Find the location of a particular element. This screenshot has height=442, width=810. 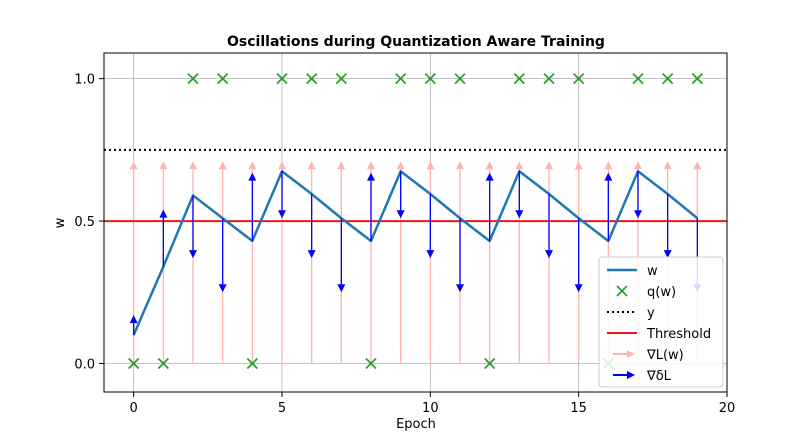

legend-entry: ∇δL is located at coordinates (642, 376).